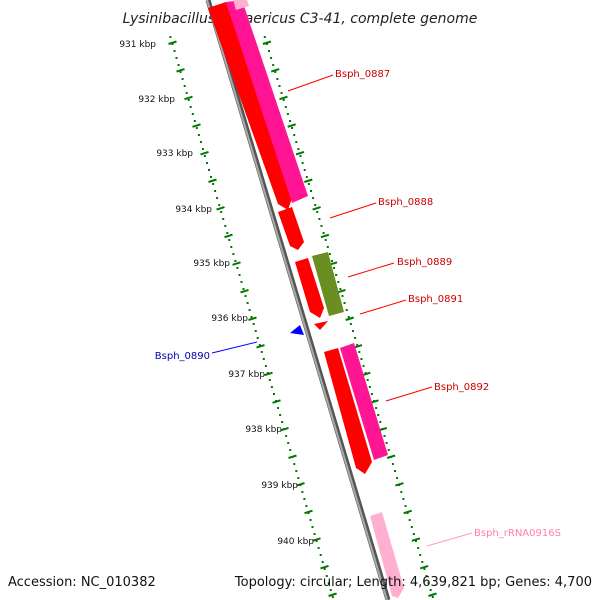  What do you see at coordinates (182, 356) in the screenshot?
I see `gene-label-bsph-0890: Bsph_0890` at bounding box center [182, 356].